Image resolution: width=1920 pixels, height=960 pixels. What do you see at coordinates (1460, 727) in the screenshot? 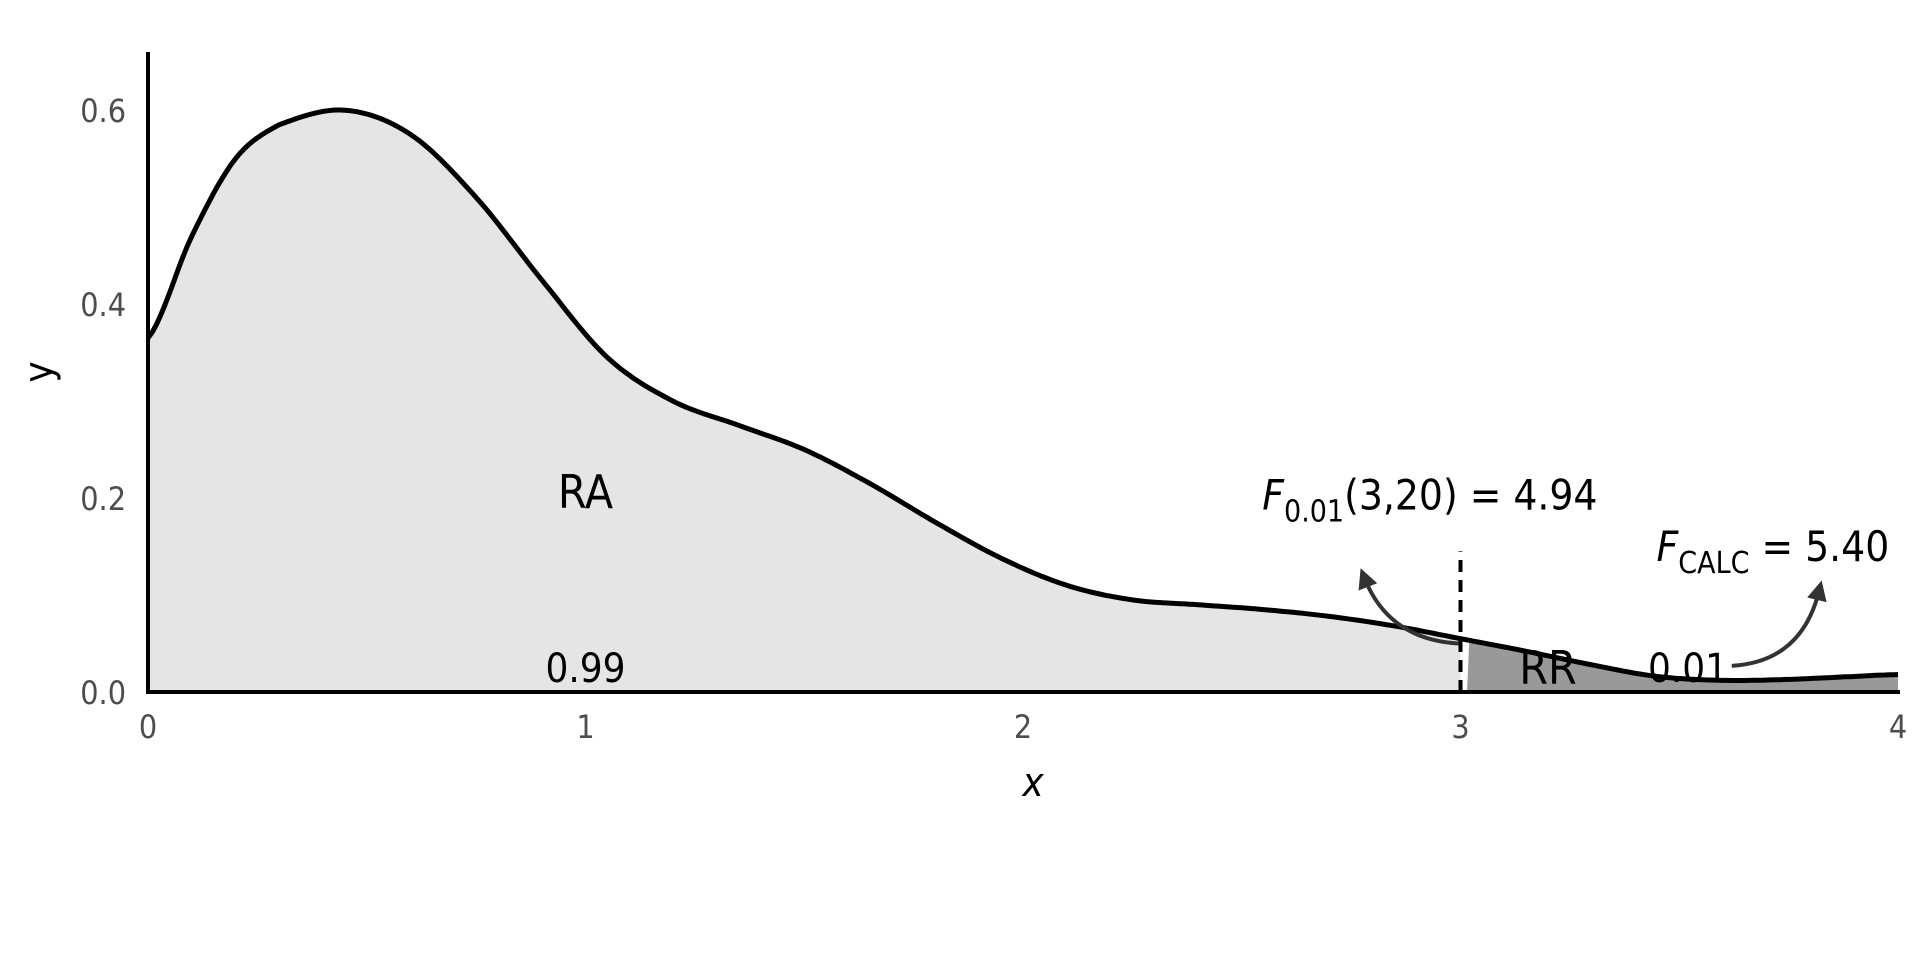
I see `x-tick-label: 3` at bounding box center [1460, 727].